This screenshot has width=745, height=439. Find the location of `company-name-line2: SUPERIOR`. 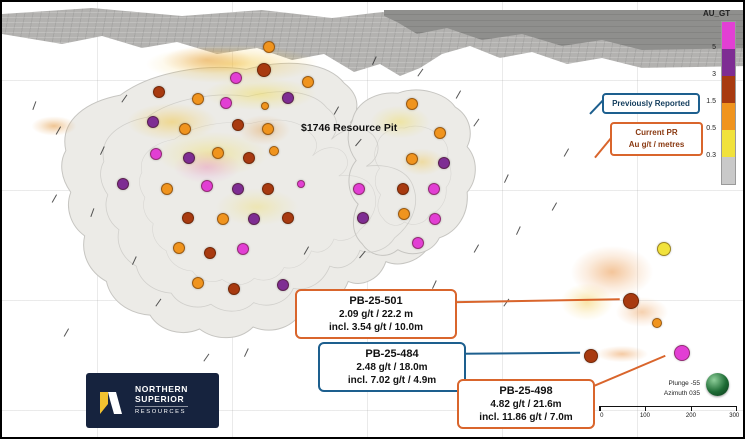

company-name-line2: SUPERIOR is located at coordinates (160, 398).